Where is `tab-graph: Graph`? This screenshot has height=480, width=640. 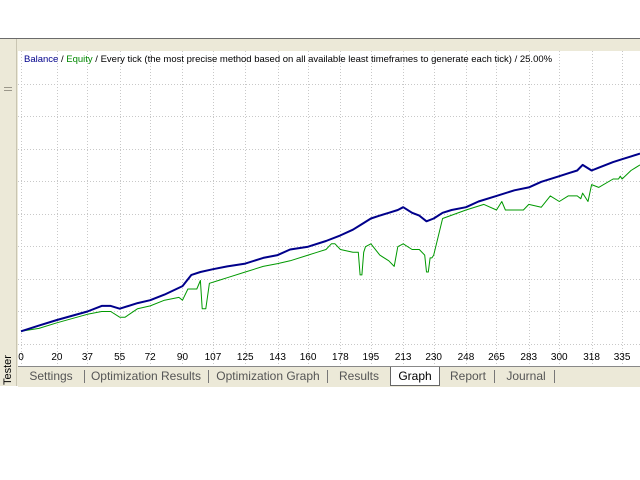
tab-graph: Graph is located at coordinates (415, 376).